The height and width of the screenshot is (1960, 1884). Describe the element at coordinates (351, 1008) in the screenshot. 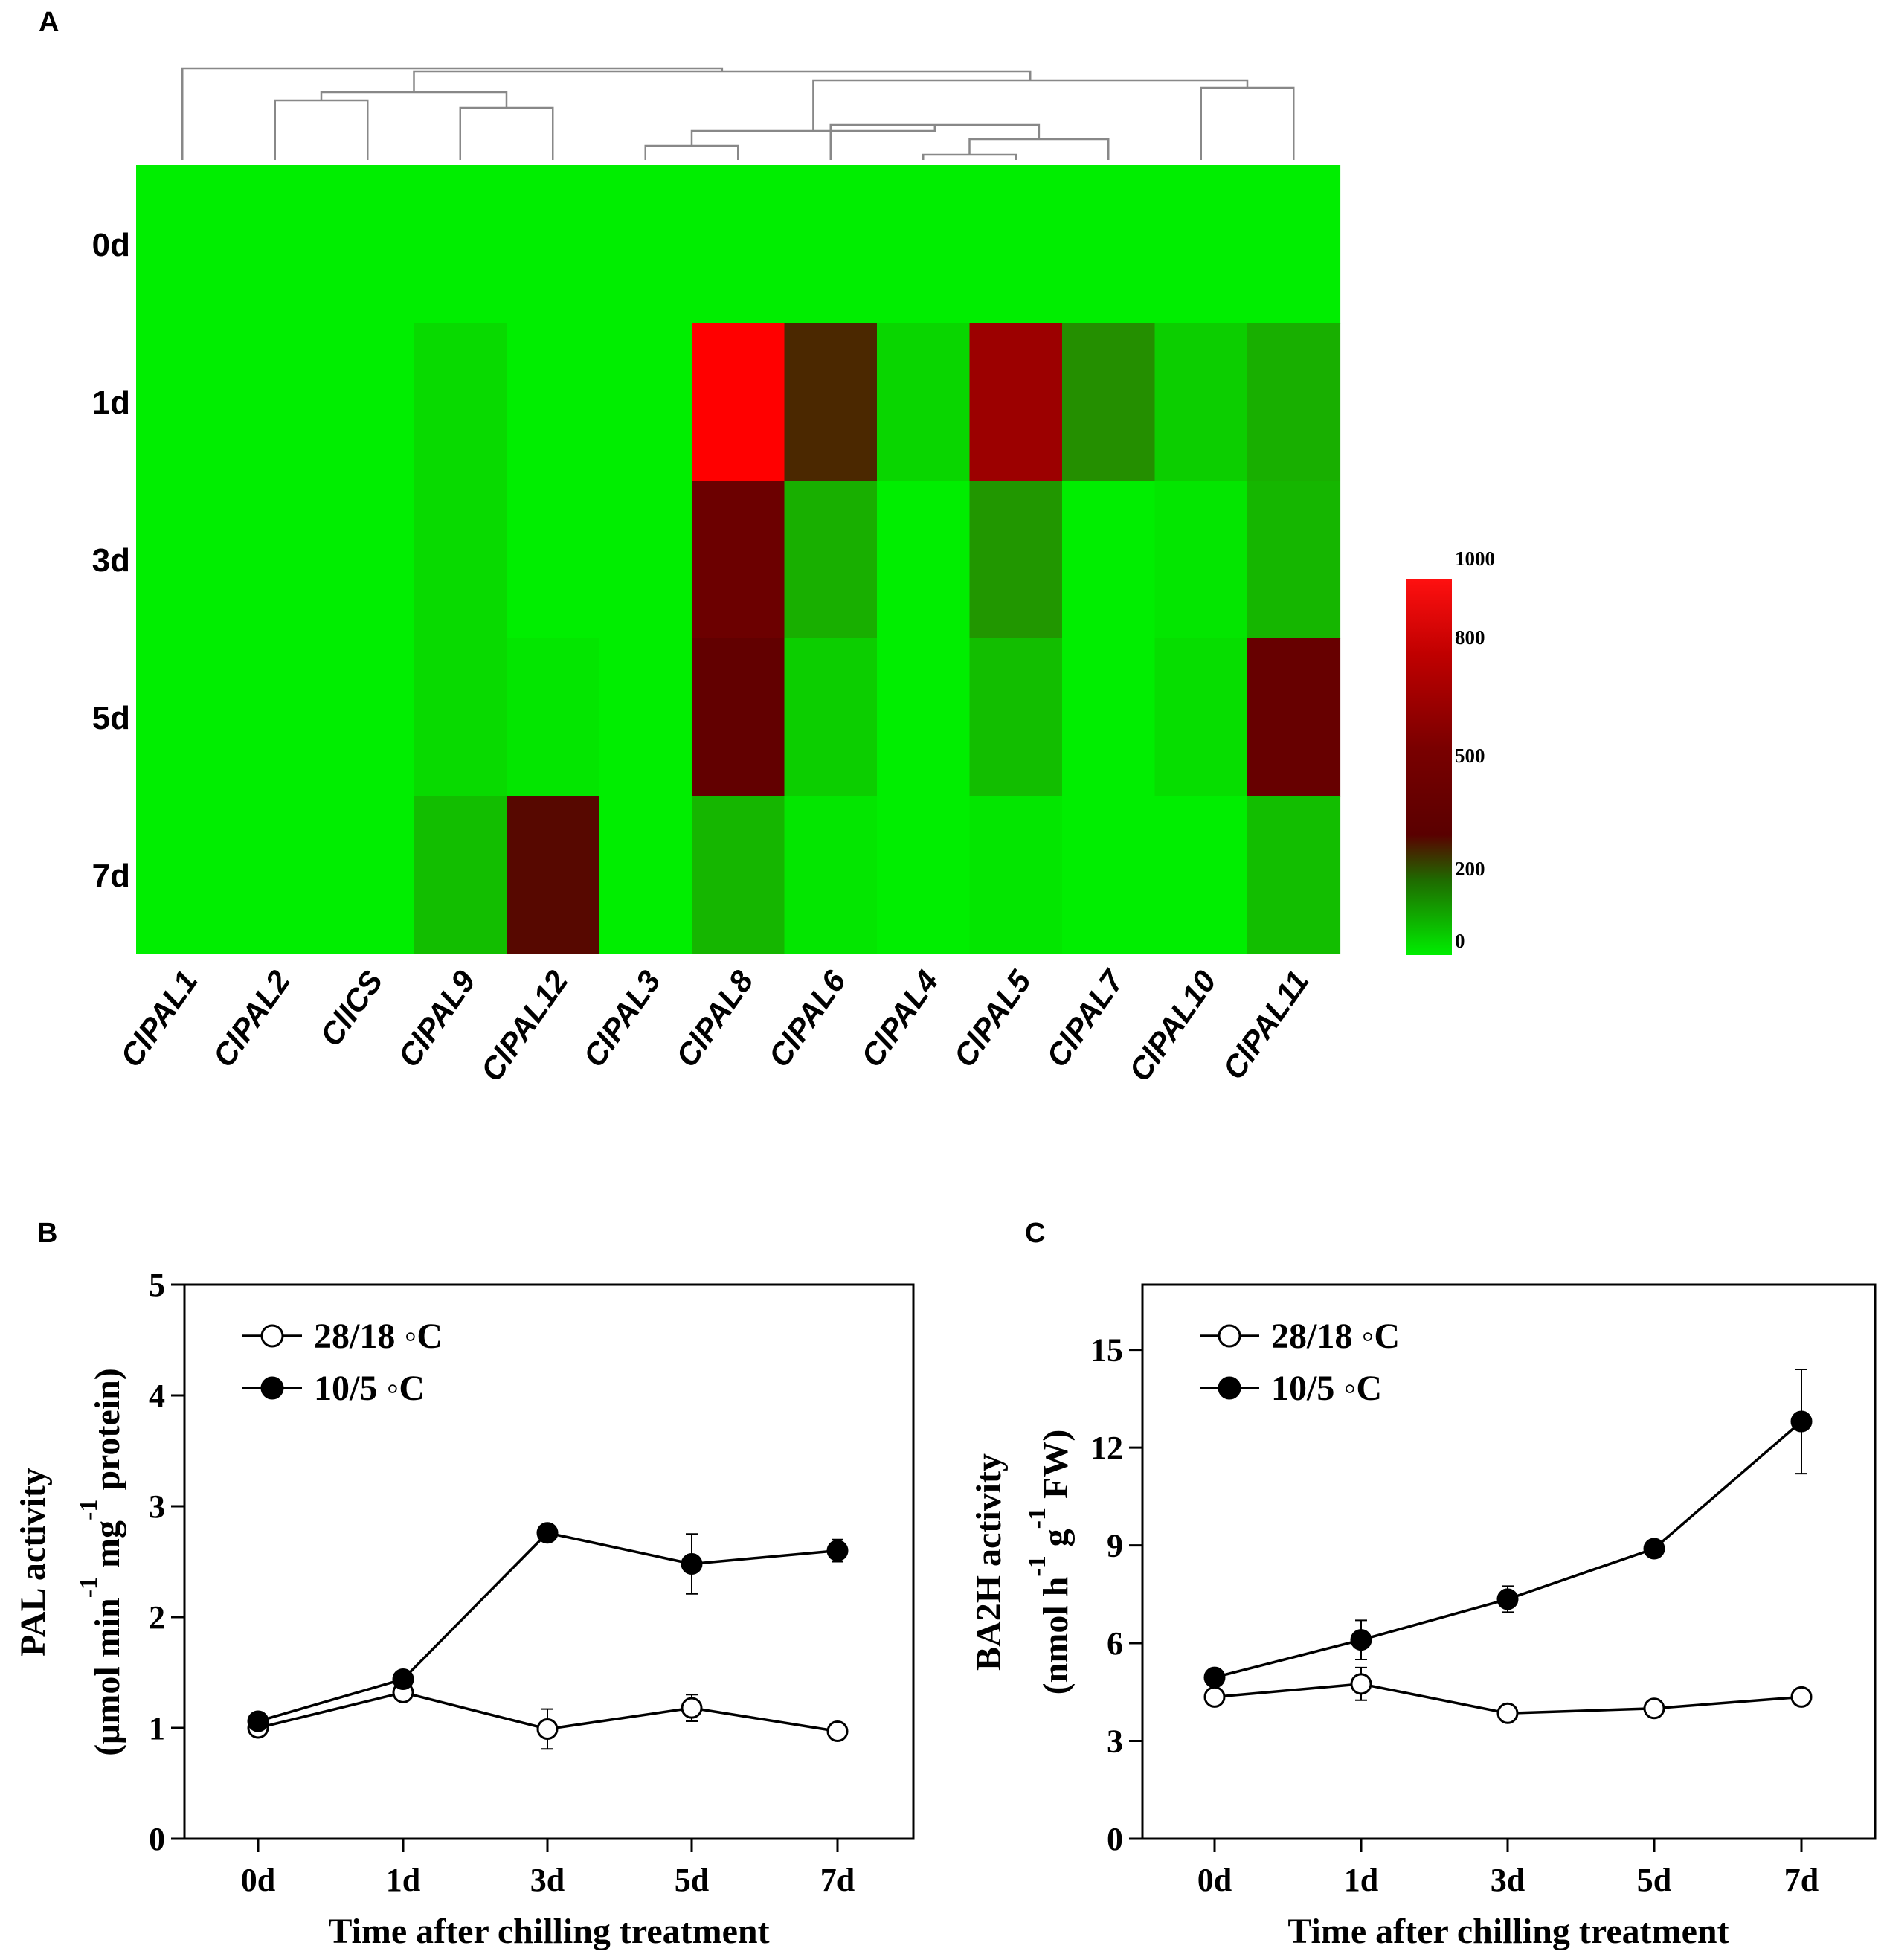

I see `column-label: ClICS` at that location.